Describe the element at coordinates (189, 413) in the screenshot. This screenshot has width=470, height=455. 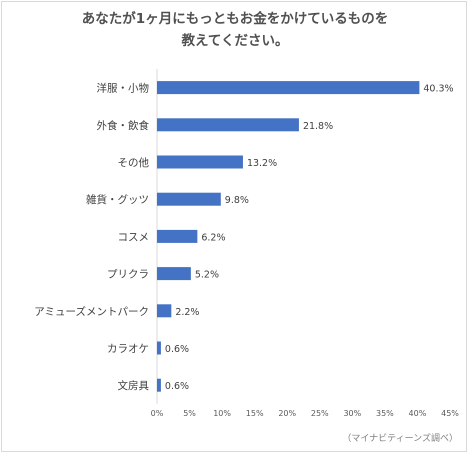
I see `x-tick-label: 5%` at that location.